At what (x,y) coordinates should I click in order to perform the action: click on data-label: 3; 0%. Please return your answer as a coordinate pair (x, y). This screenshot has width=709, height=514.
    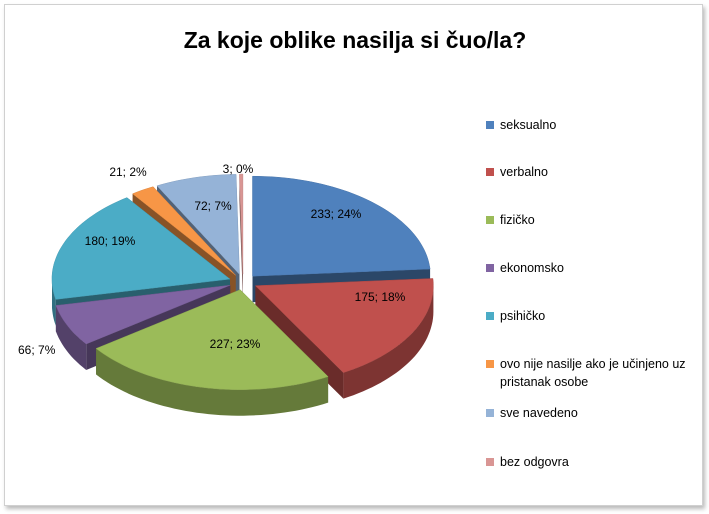
    Looking at the image, I should click on (238, 169).